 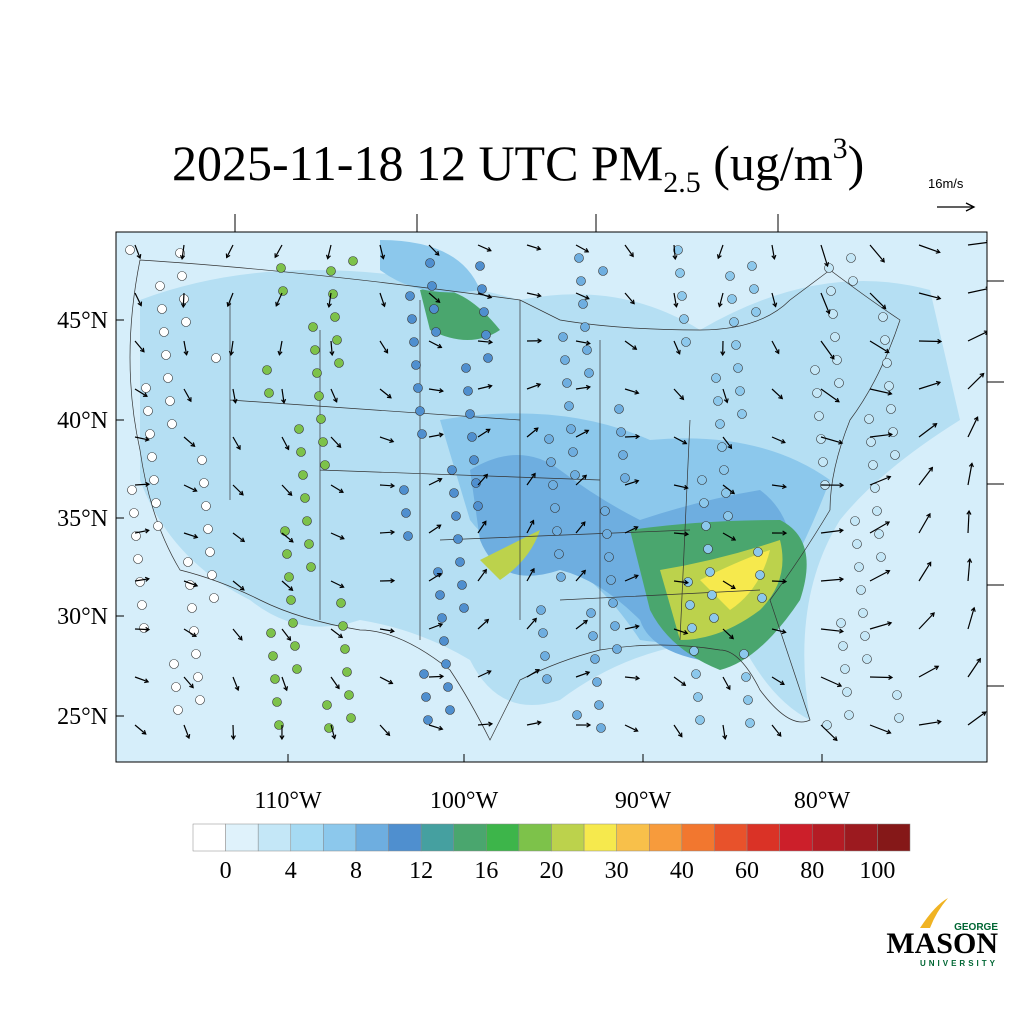 I want to click on colorbar-label: 0, so click(x=226, y=871).